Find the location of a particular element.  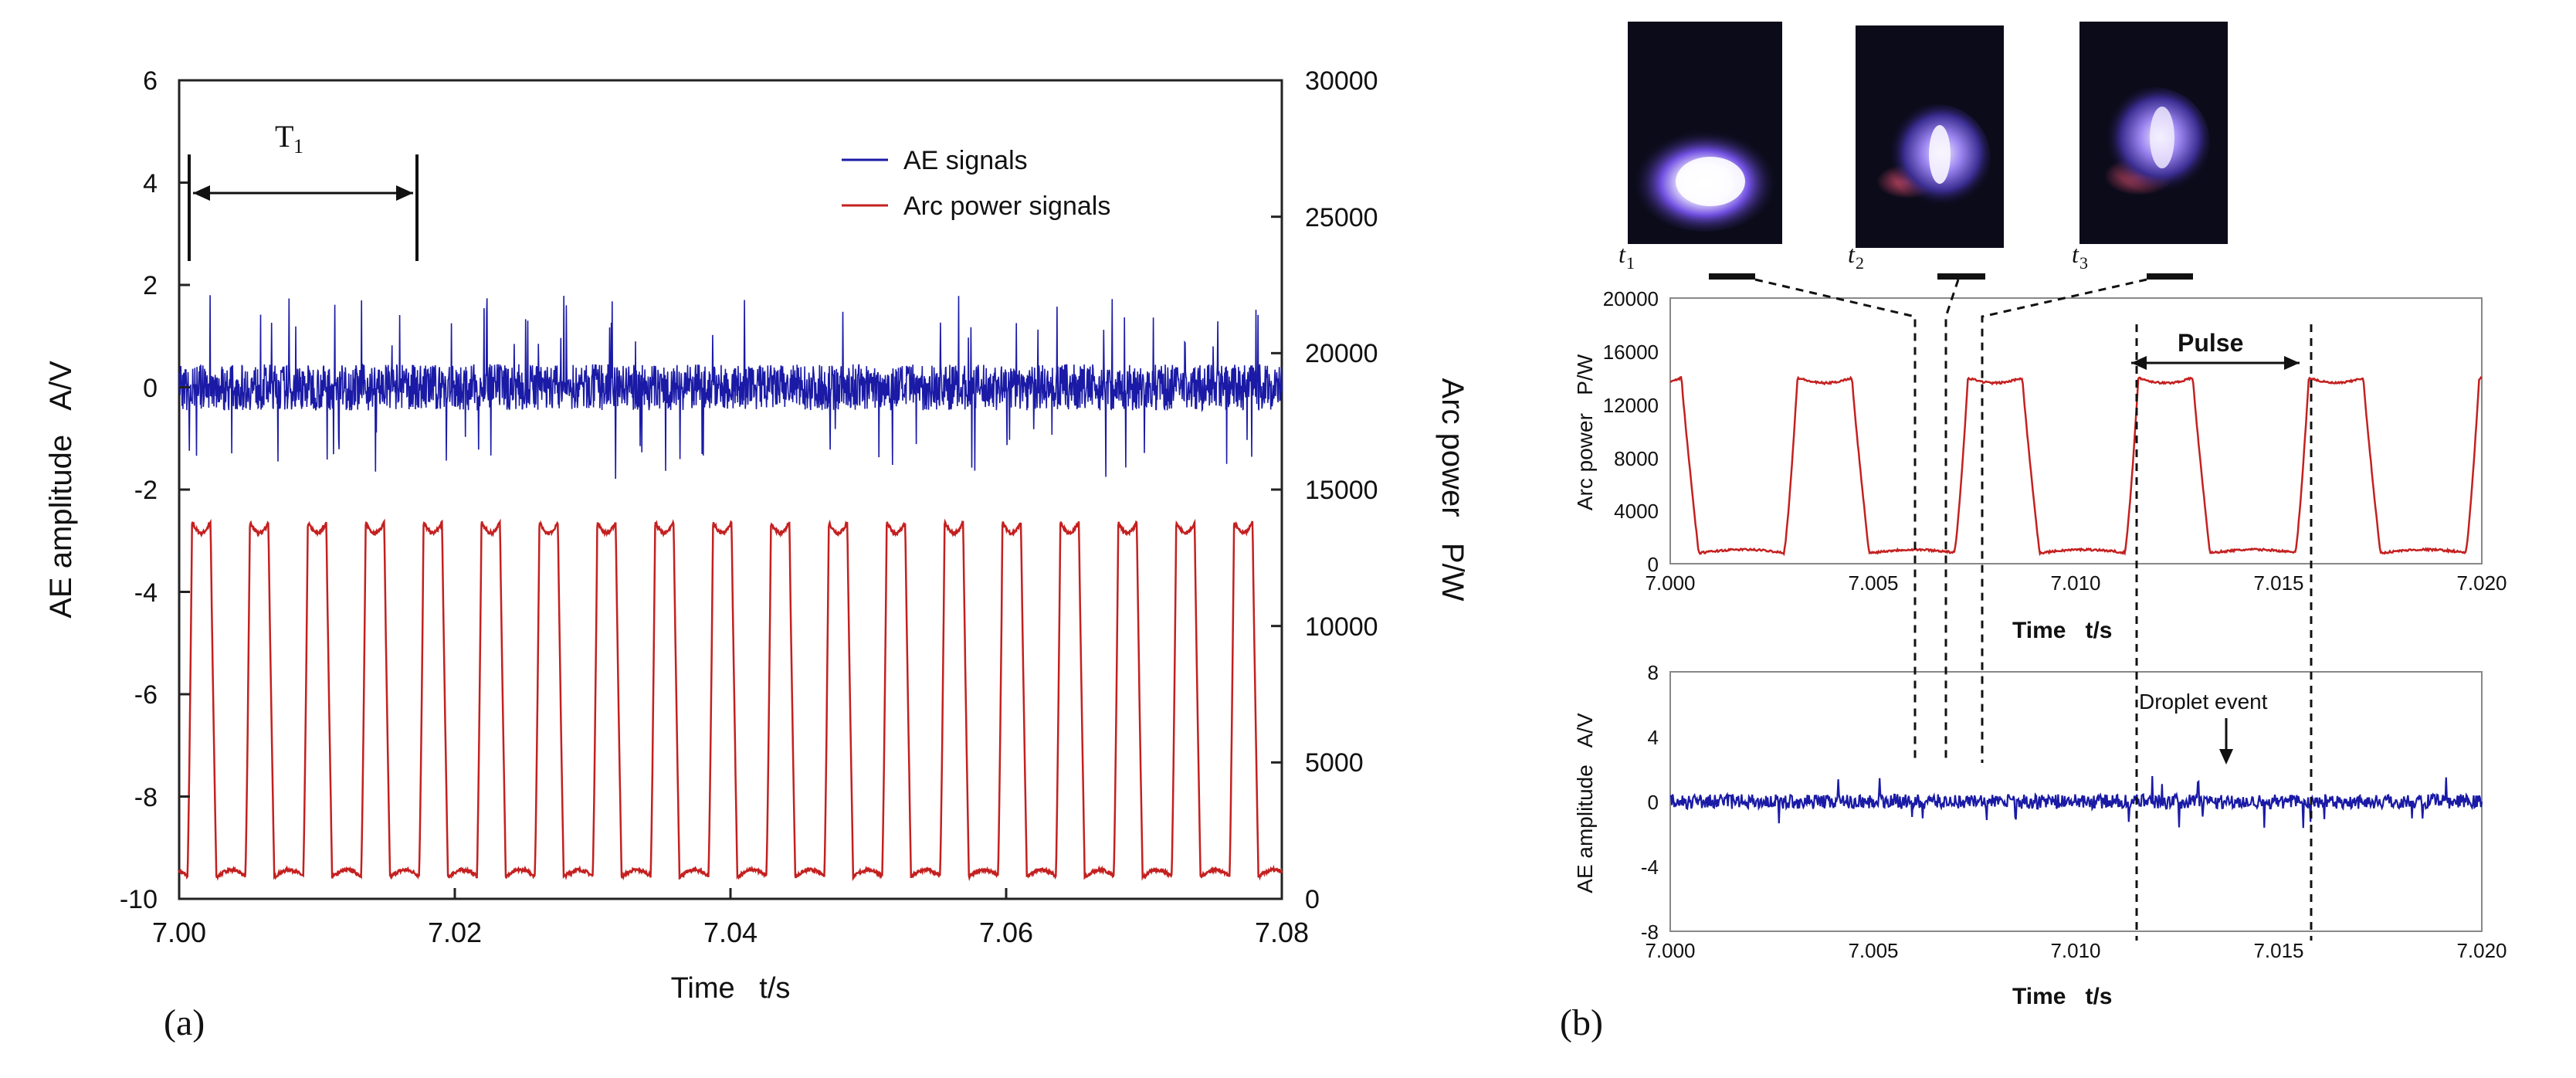

panel-a-y-left-tick-1: 4 is located at coordinates (150, 183).